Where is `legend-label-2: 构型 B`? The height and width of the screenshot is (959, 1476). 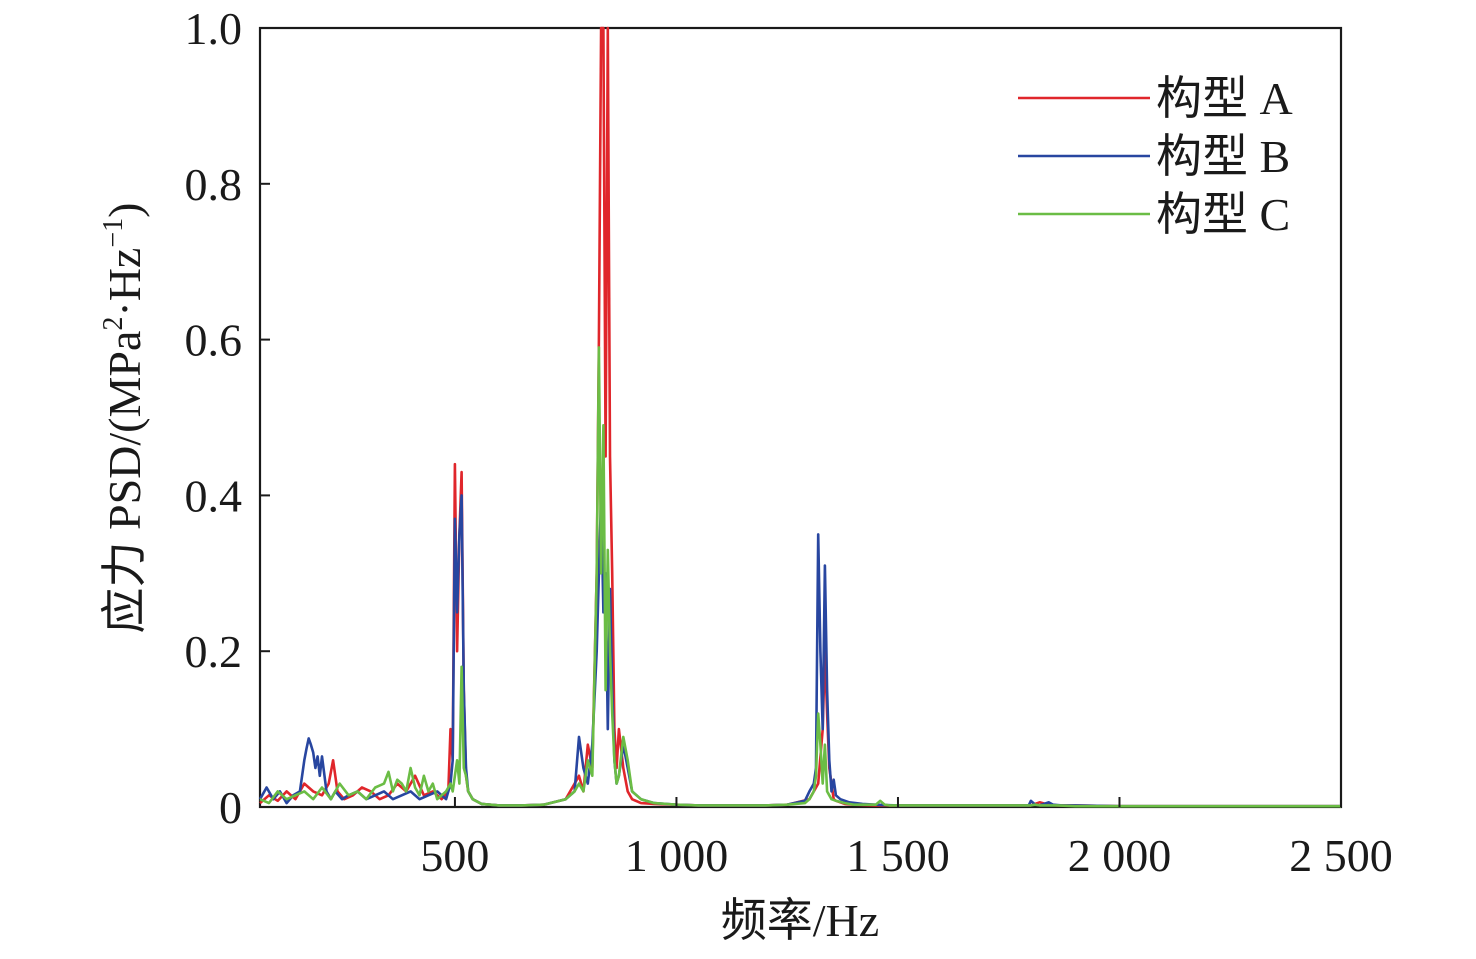 legend-label-2: 构型 B is located at coordinates (1223, 156).